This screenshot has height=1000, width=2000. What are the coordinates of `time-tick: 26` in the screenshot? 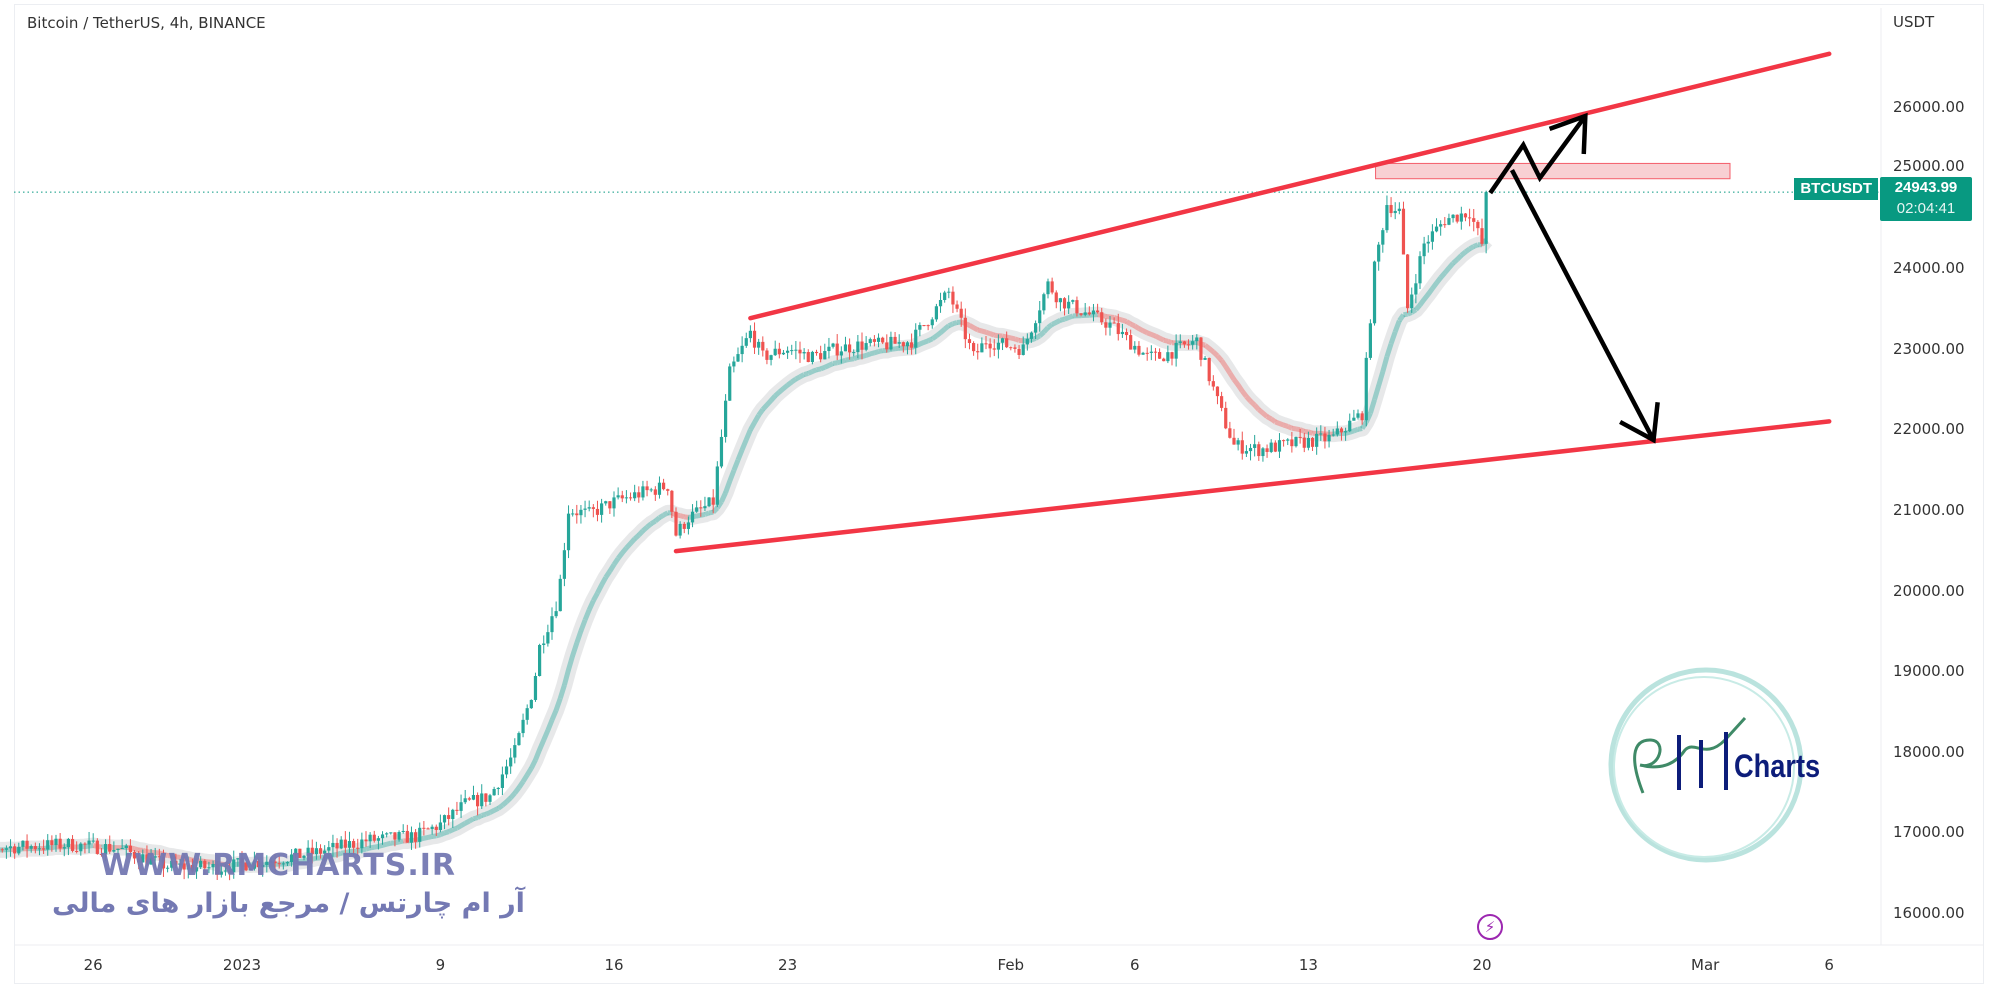 It's located at (93, 965).